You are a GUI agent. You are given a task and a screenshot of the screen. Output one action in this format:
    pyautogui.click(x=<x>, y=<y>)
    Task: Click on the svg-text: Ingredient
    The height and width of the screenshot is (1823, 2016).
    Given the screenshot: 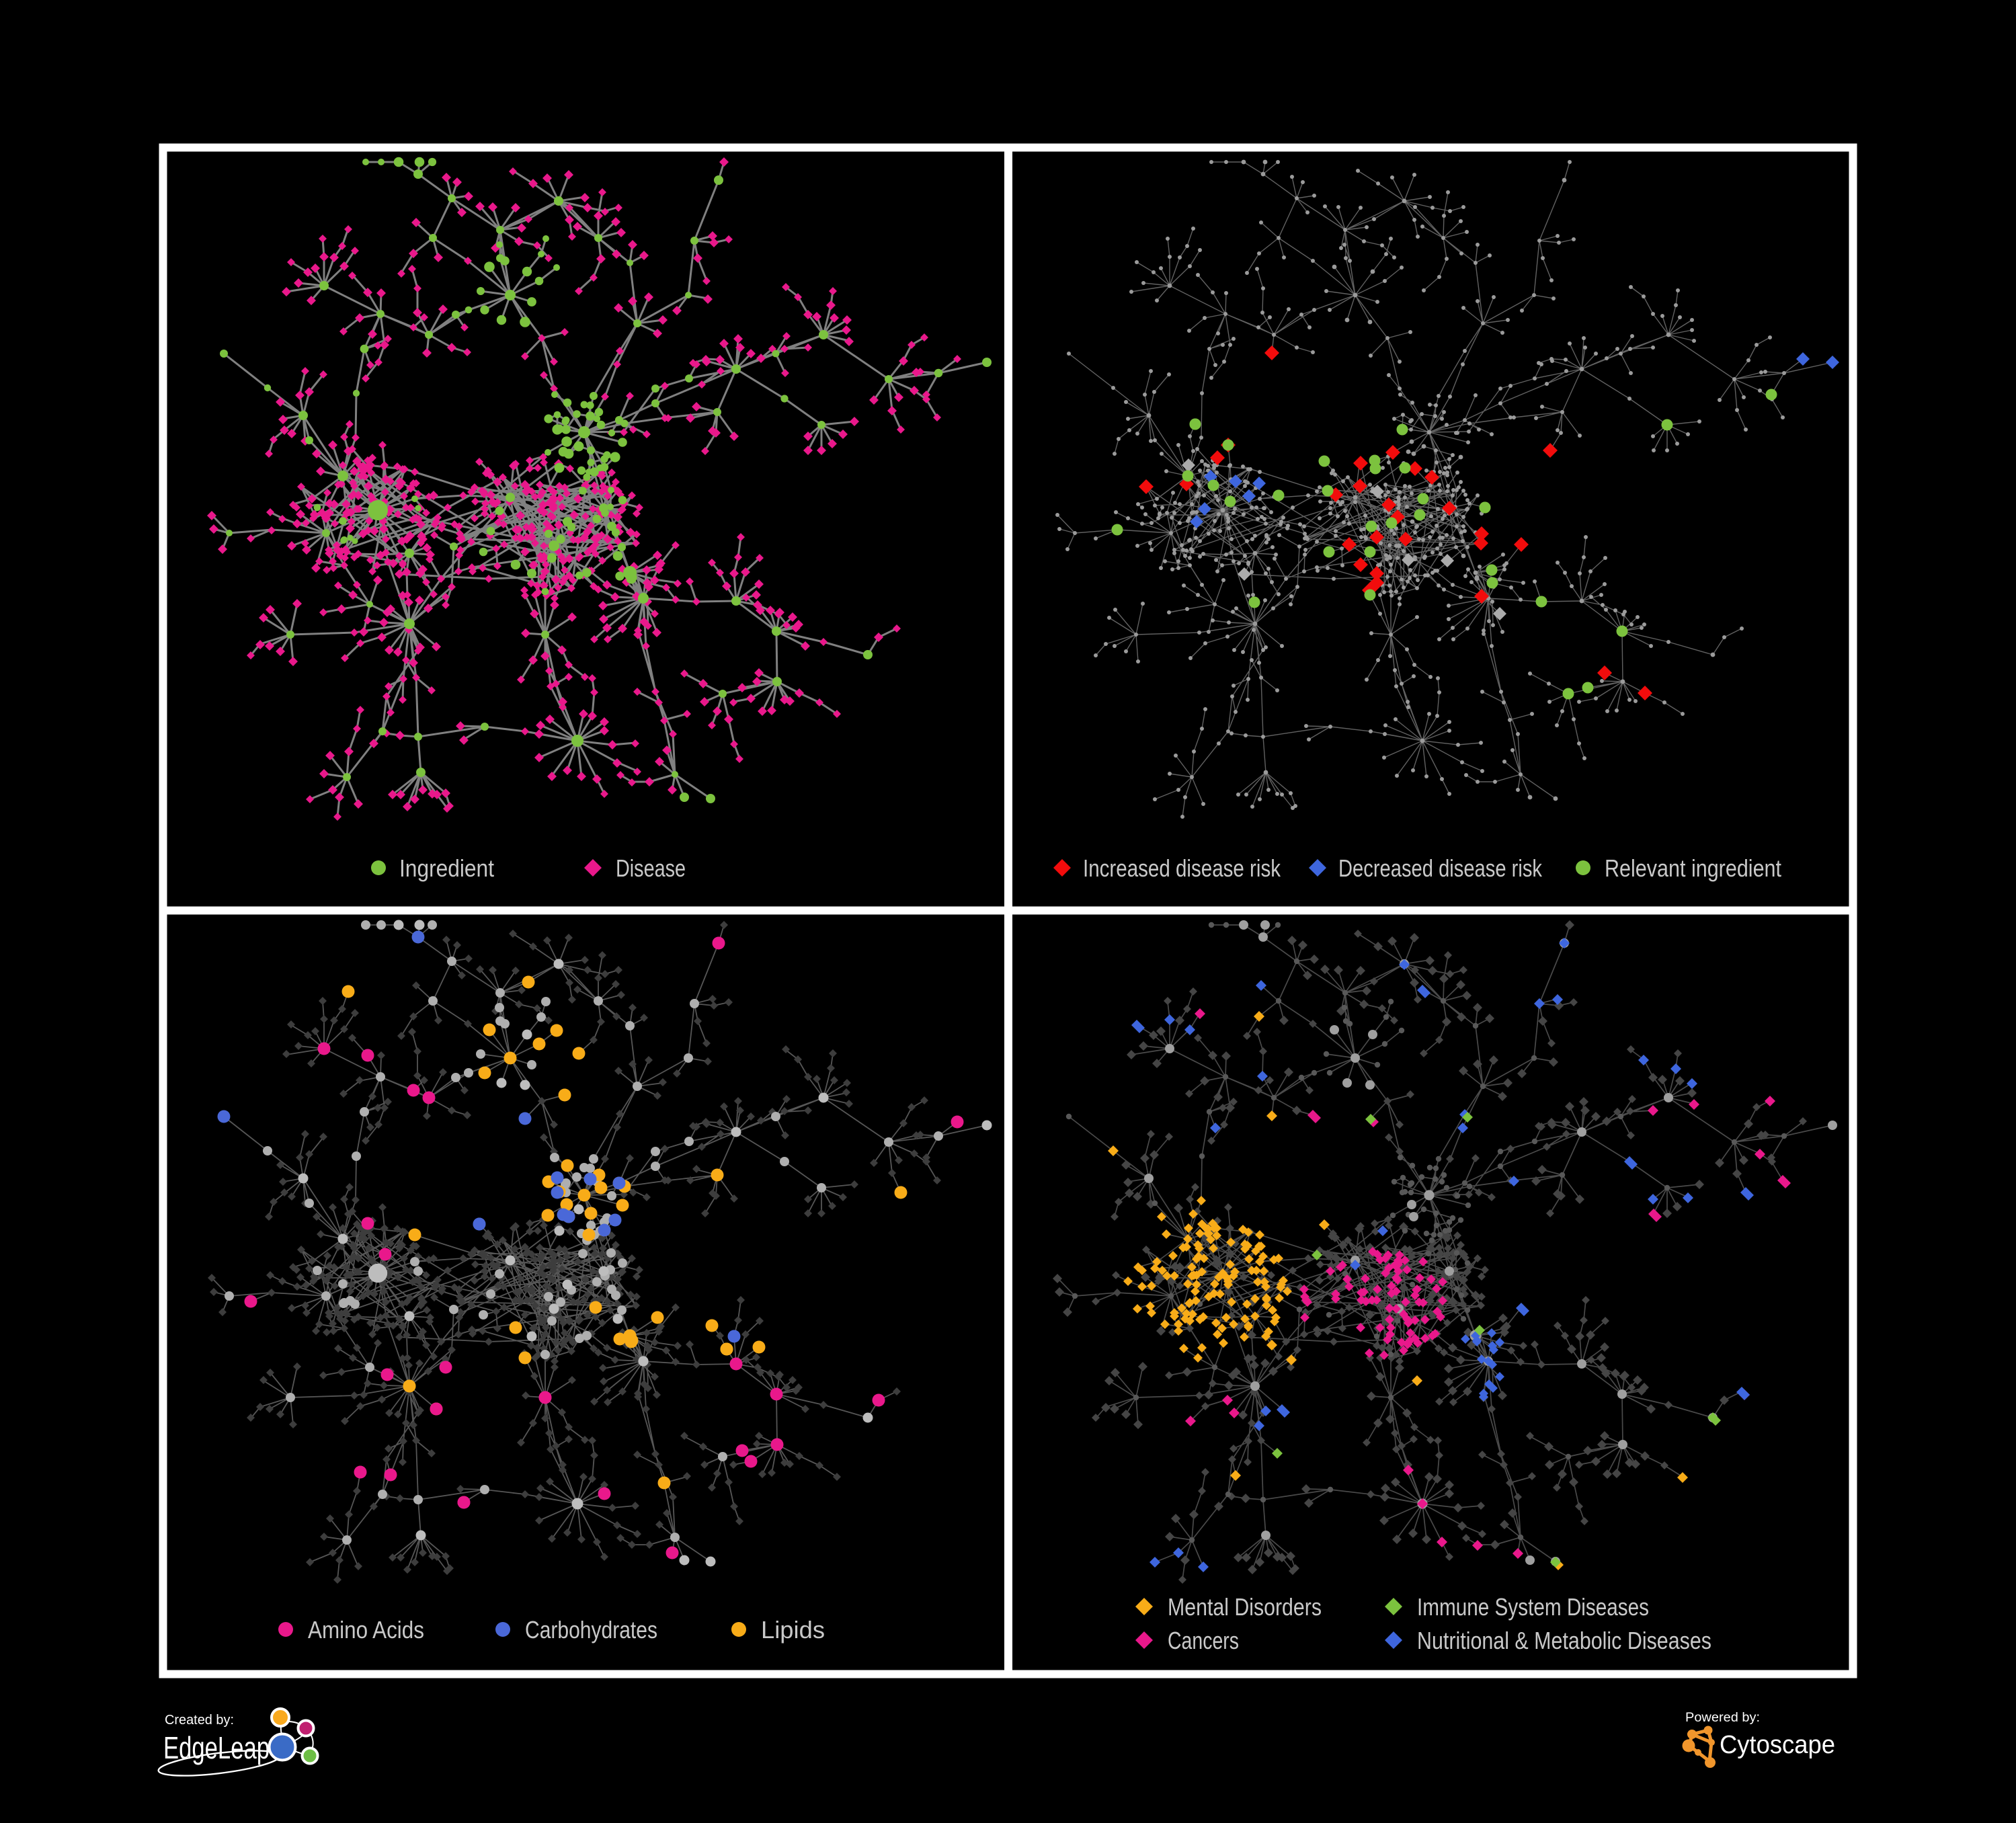 What is the action you would take?
    pyautogui.click(x=446, y=868)
    